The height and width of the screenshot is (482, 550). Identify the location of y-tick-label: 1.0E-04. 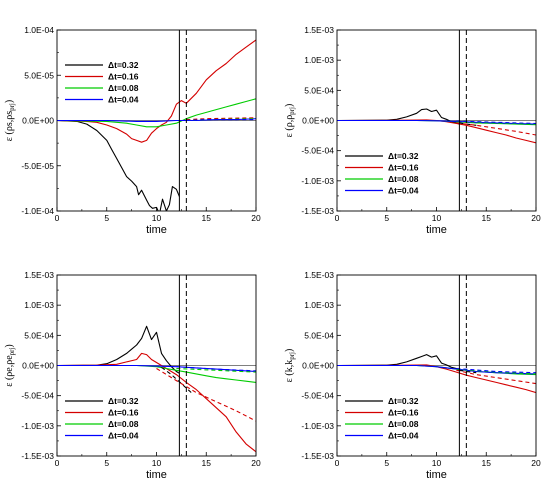
(39, 30).